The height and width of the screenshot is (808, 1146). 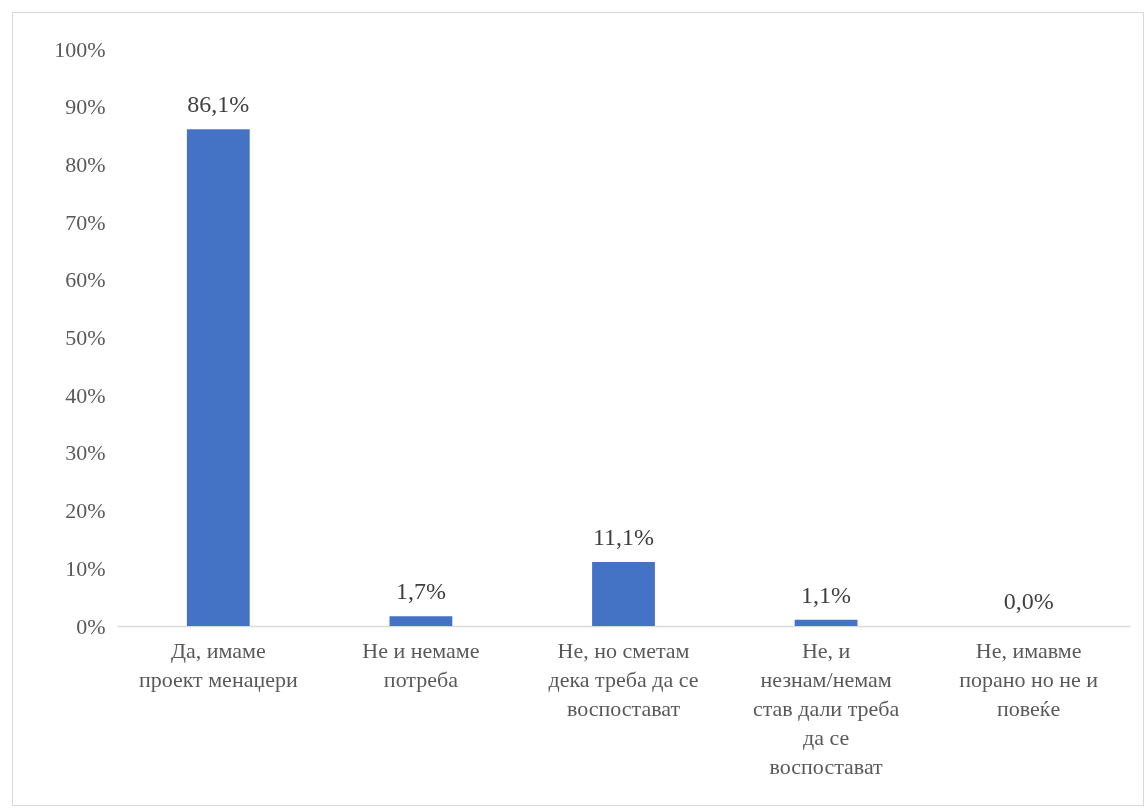 What do you see at coordinates (1029, 679) in the screenshot?
I see `x-tick-label: Не, имавме порано но не и повеќе` at bounding box center [1029, 679].